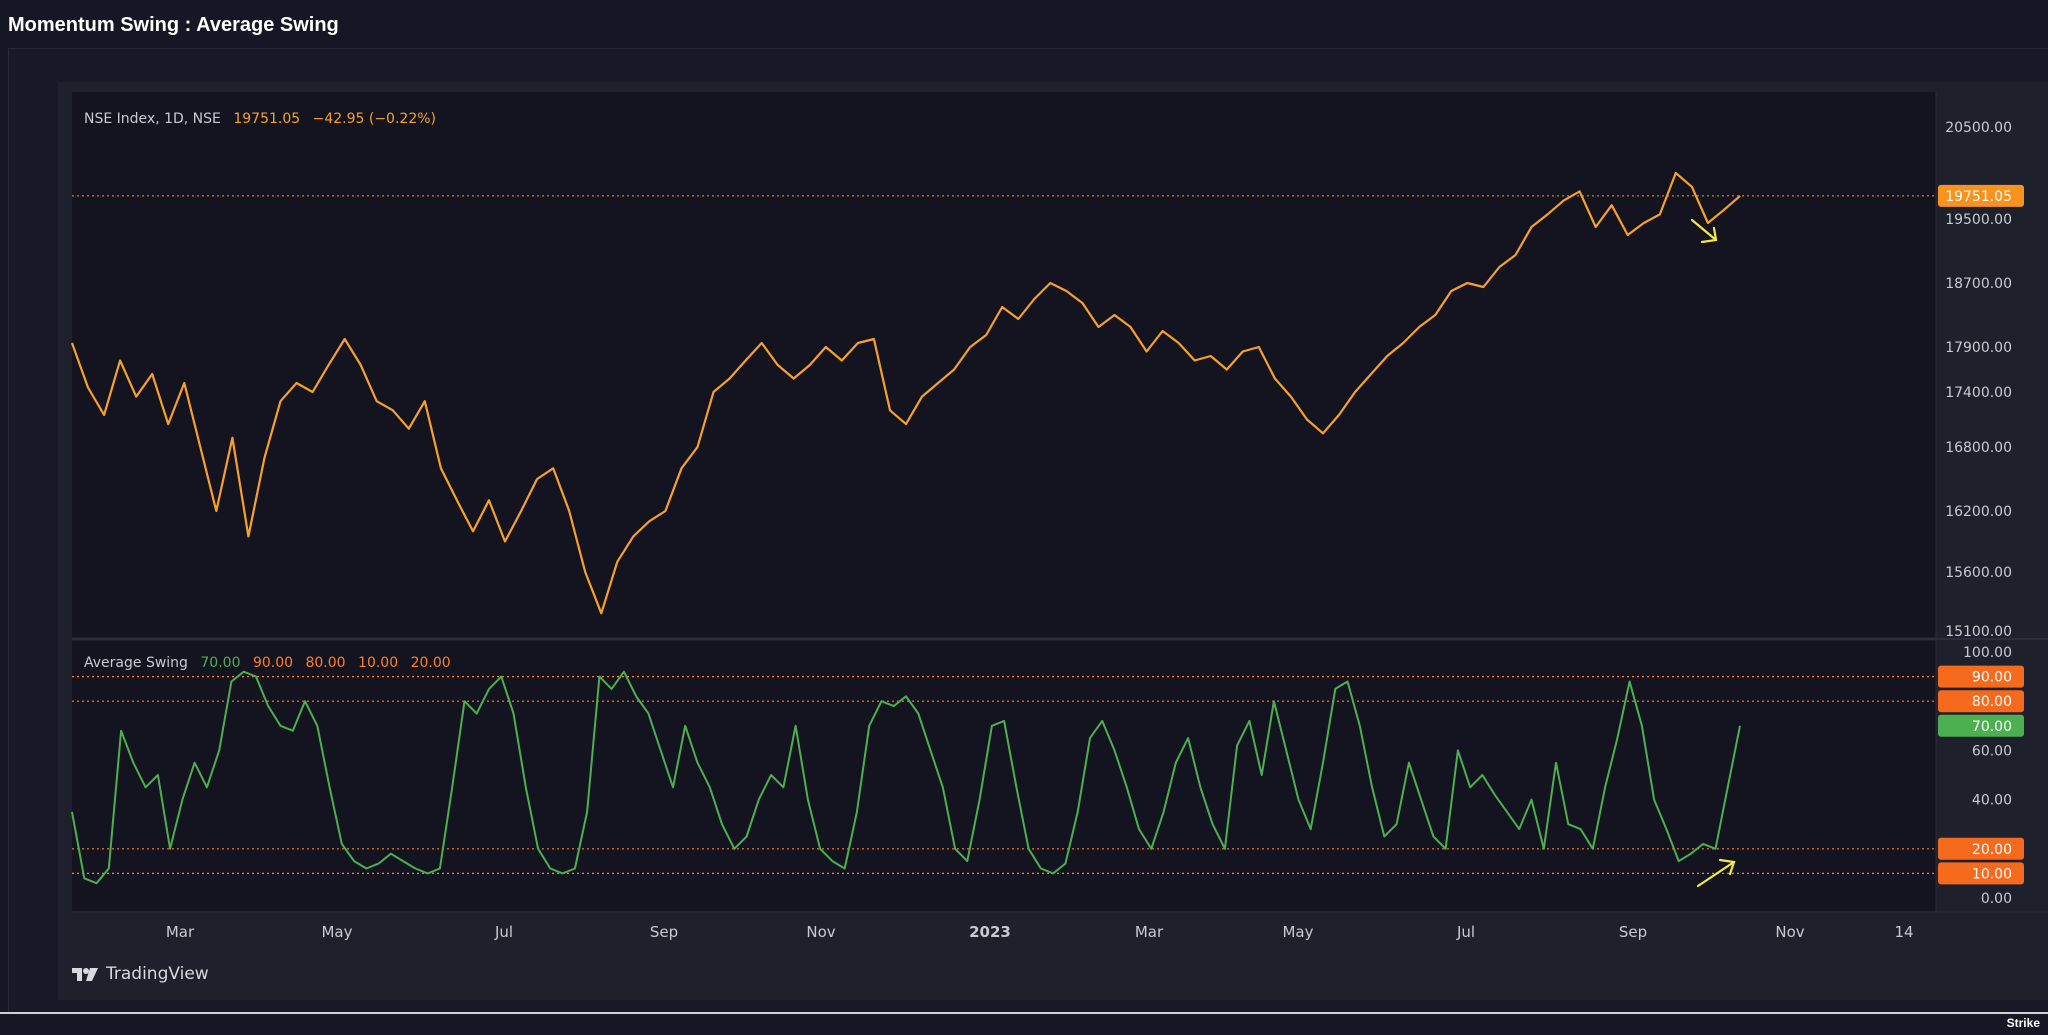 The height and width of the screenshot is (1035, 2048). I want to click on price-tick-label: 16200.00, so click(1978, 512).